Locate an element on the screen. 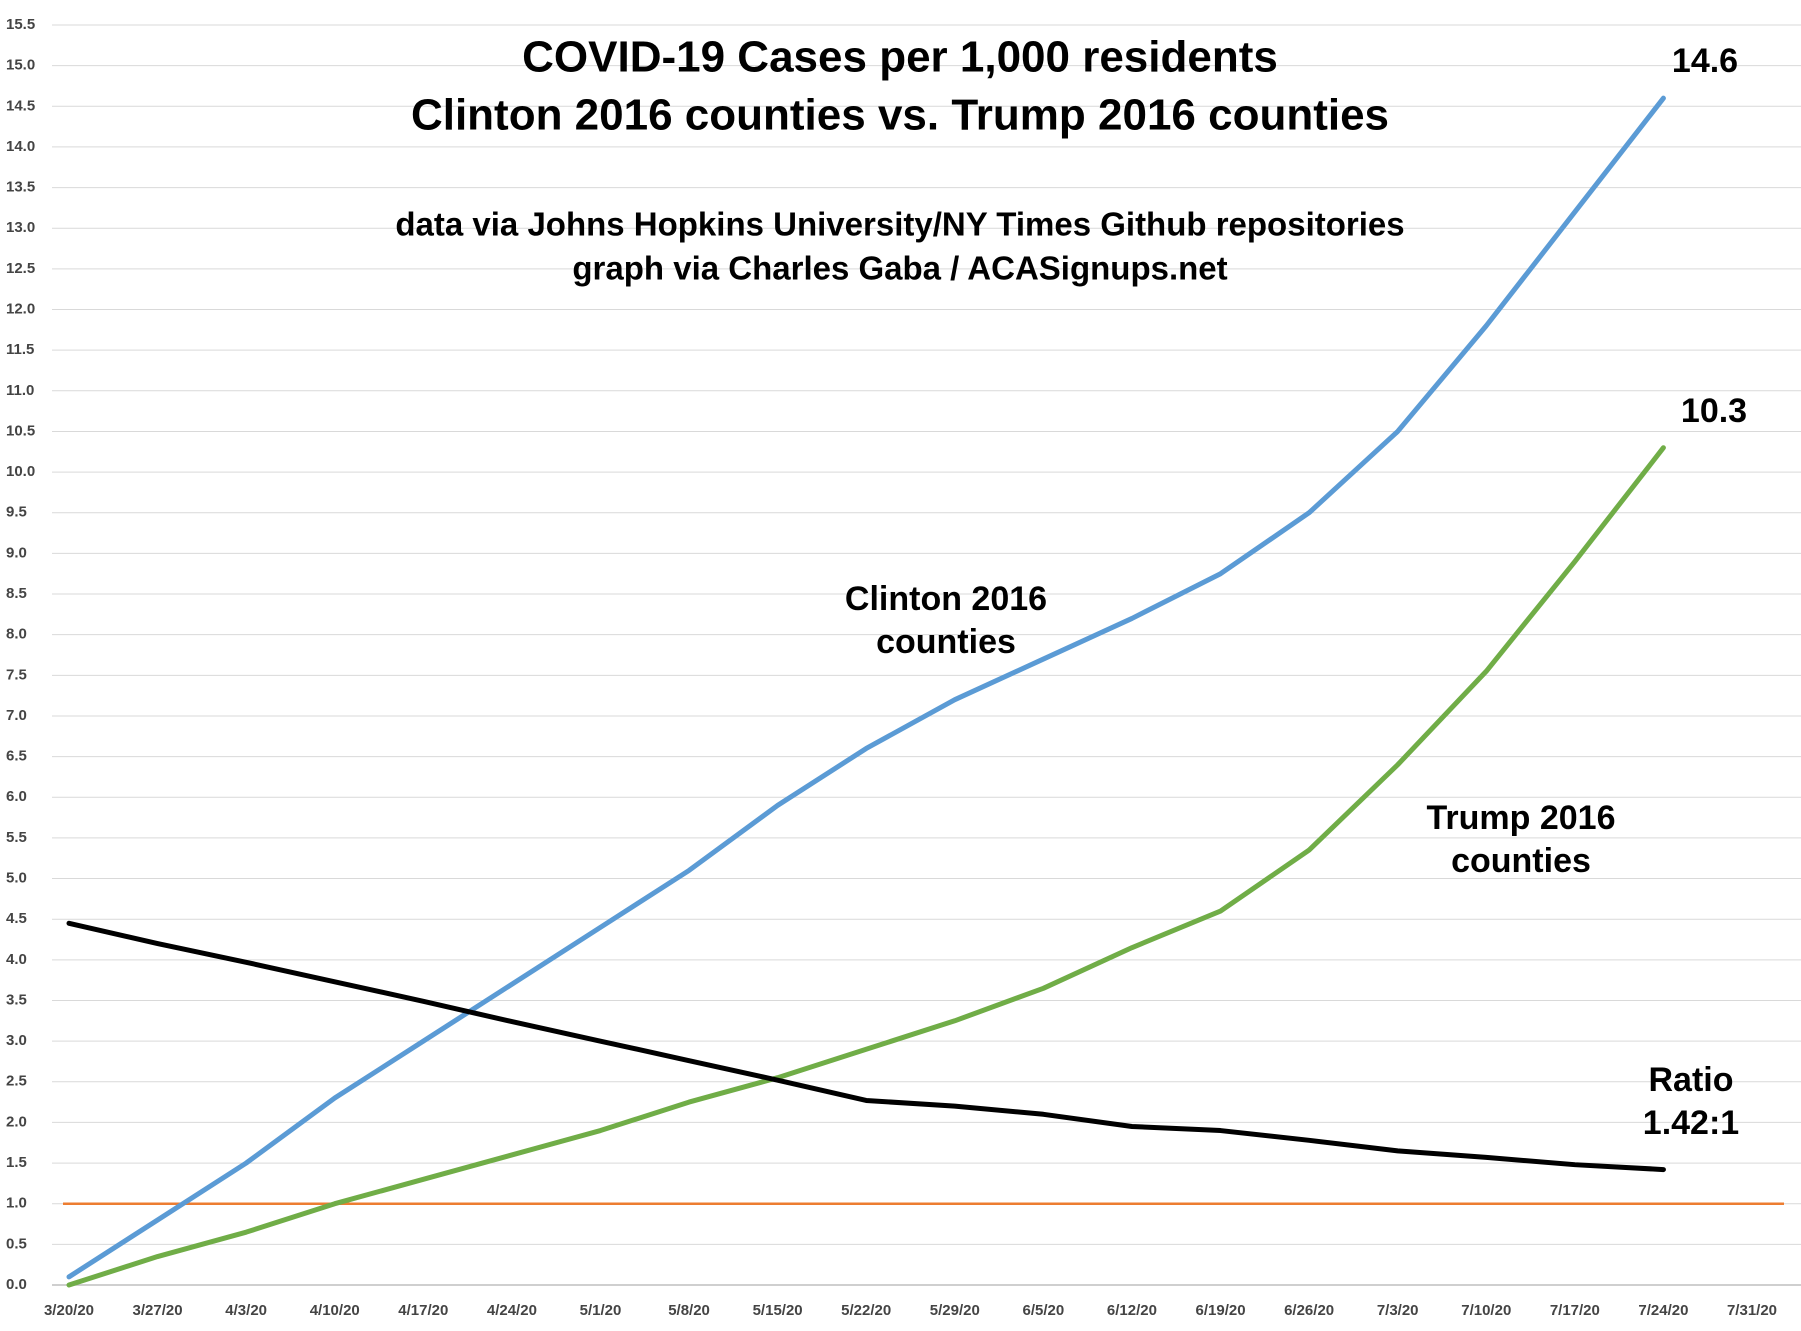 This screenshot has height=1331, width=1801. y-tick-label: 6.5 is located at coordinates (16, 756).